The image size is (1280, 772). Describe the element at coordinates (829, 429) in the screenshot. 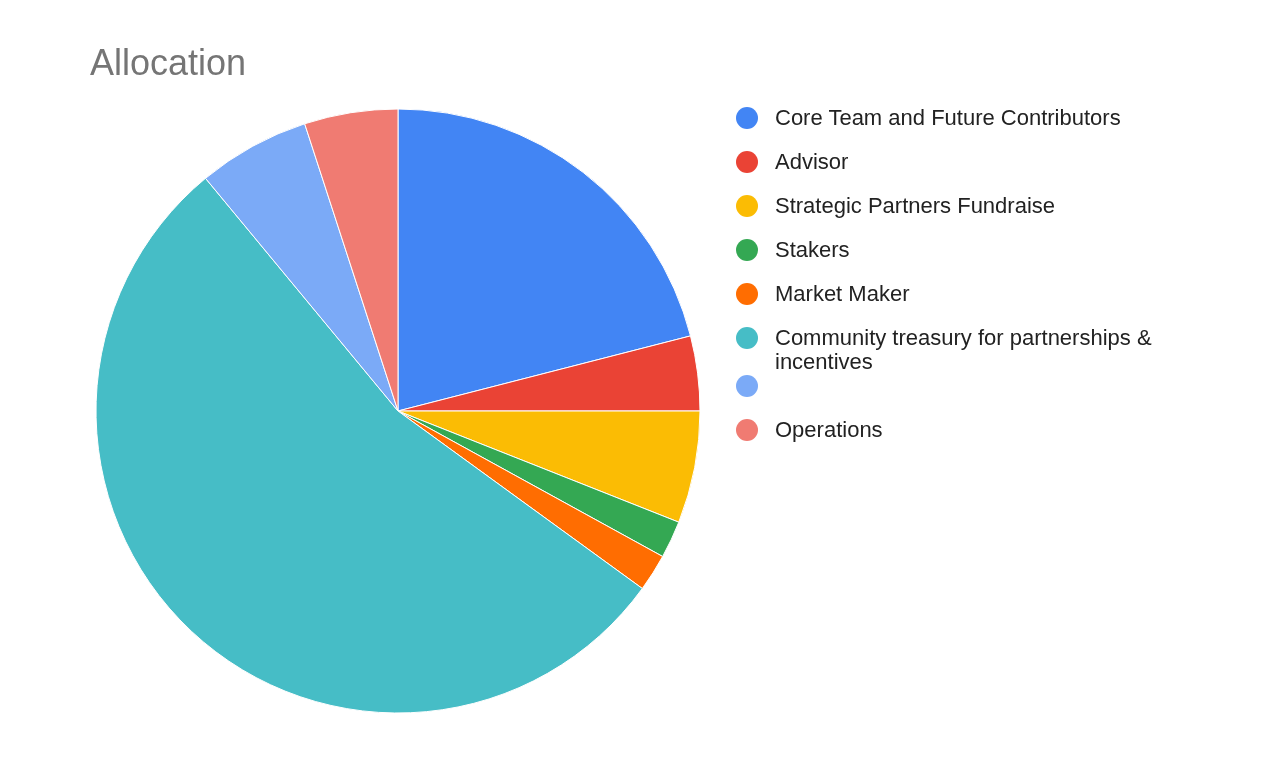

I see `legend-label: Operations` at that location.